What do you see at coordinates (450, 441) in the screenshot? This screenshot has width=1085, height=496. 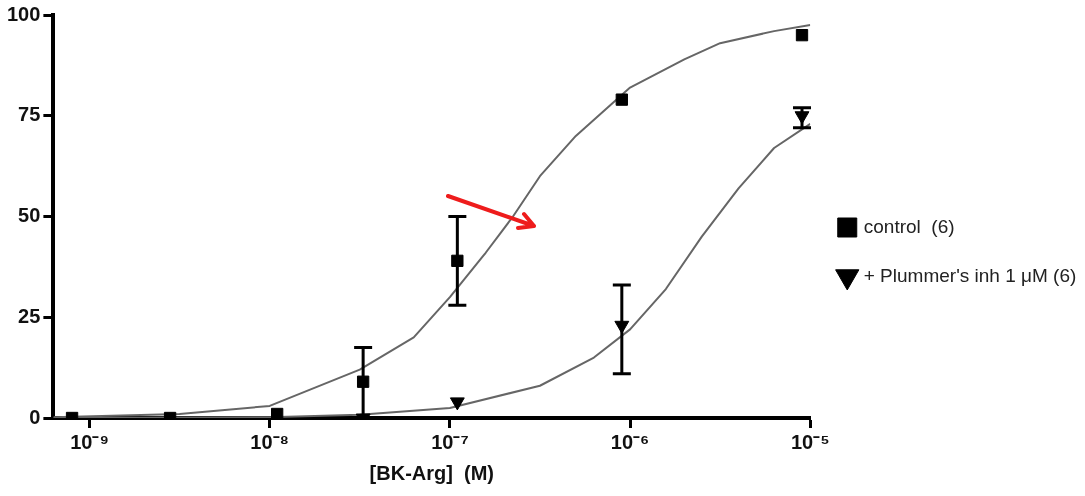 I see `x-tick-label: 10⁻⁷` at bounding box center [450, 441].